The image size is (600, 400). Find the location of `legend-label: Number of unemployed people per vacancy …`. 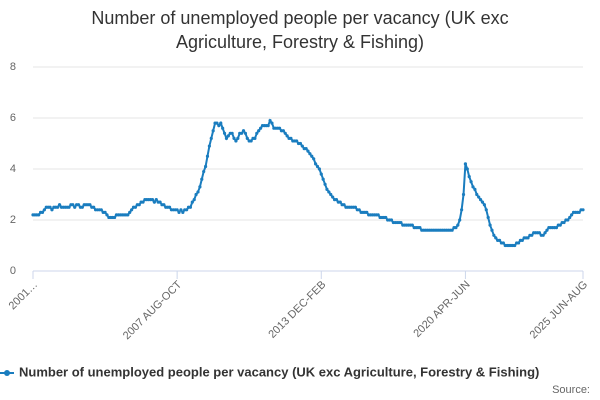

legend-label: Number of unemployed people per vacancy … is located at coordinates (279, 371).